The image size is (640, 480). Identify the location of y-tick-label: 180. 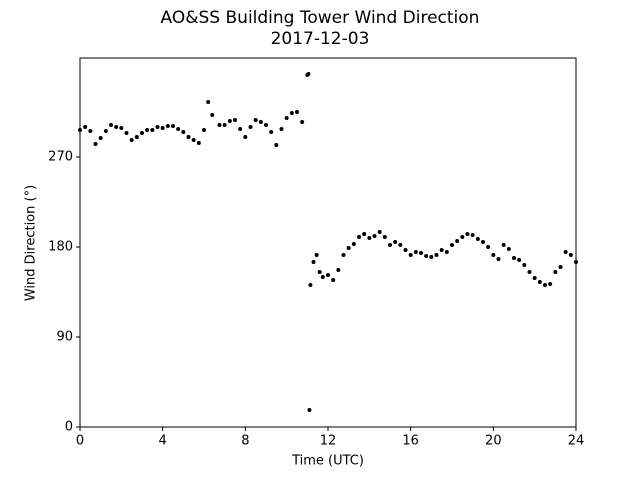
(60, 247).